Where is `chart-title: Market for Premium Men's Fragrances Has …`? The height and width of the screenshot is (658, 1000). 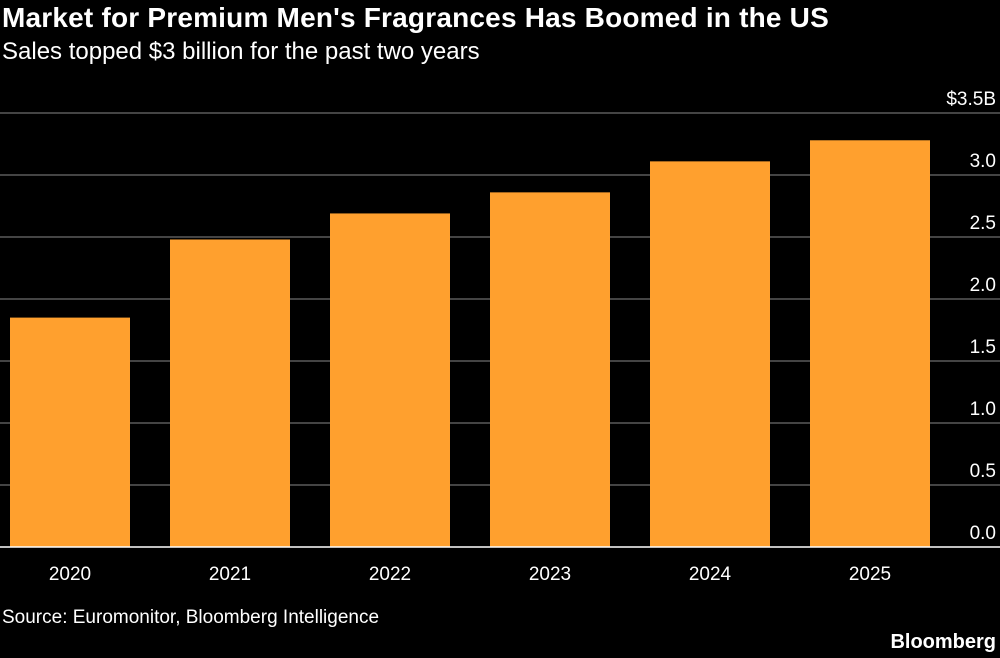
chart-title: Market for Premium Men's Fragrances Has … is located at coordinates (415, 17).